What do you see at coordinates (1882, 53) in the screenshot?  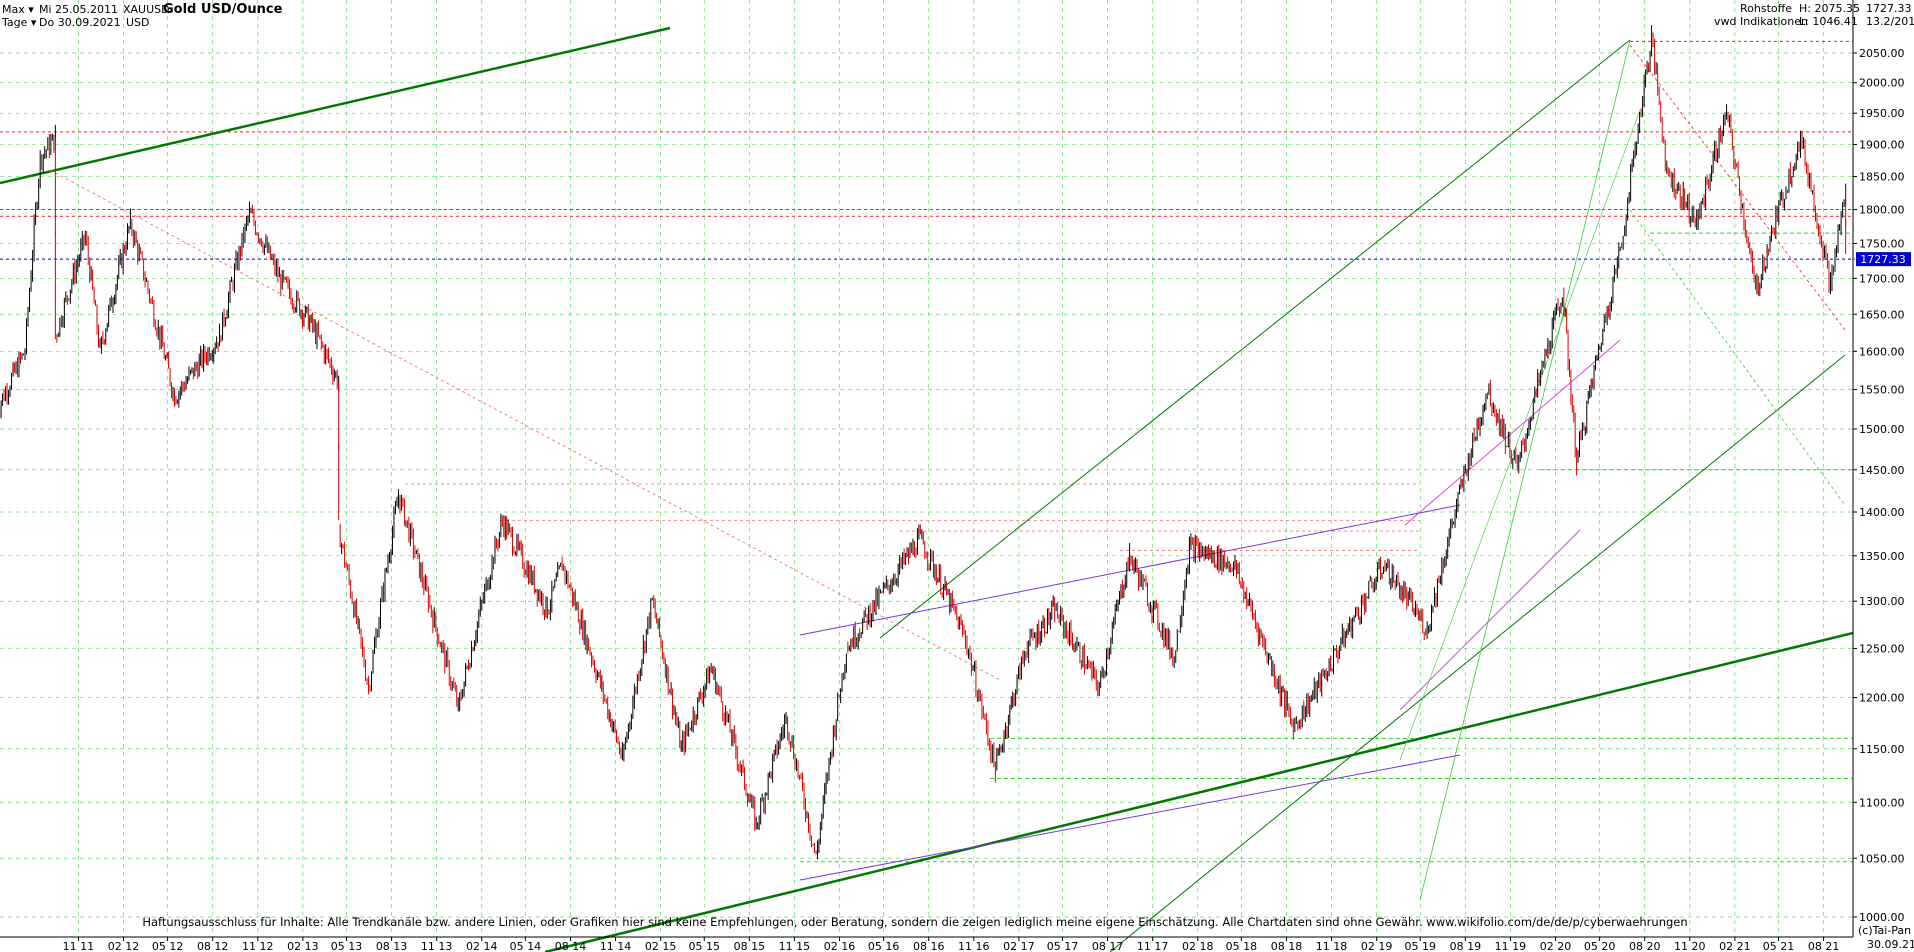 I see `price-tick-label: 2050.00` at bounding box center [1882, 53].